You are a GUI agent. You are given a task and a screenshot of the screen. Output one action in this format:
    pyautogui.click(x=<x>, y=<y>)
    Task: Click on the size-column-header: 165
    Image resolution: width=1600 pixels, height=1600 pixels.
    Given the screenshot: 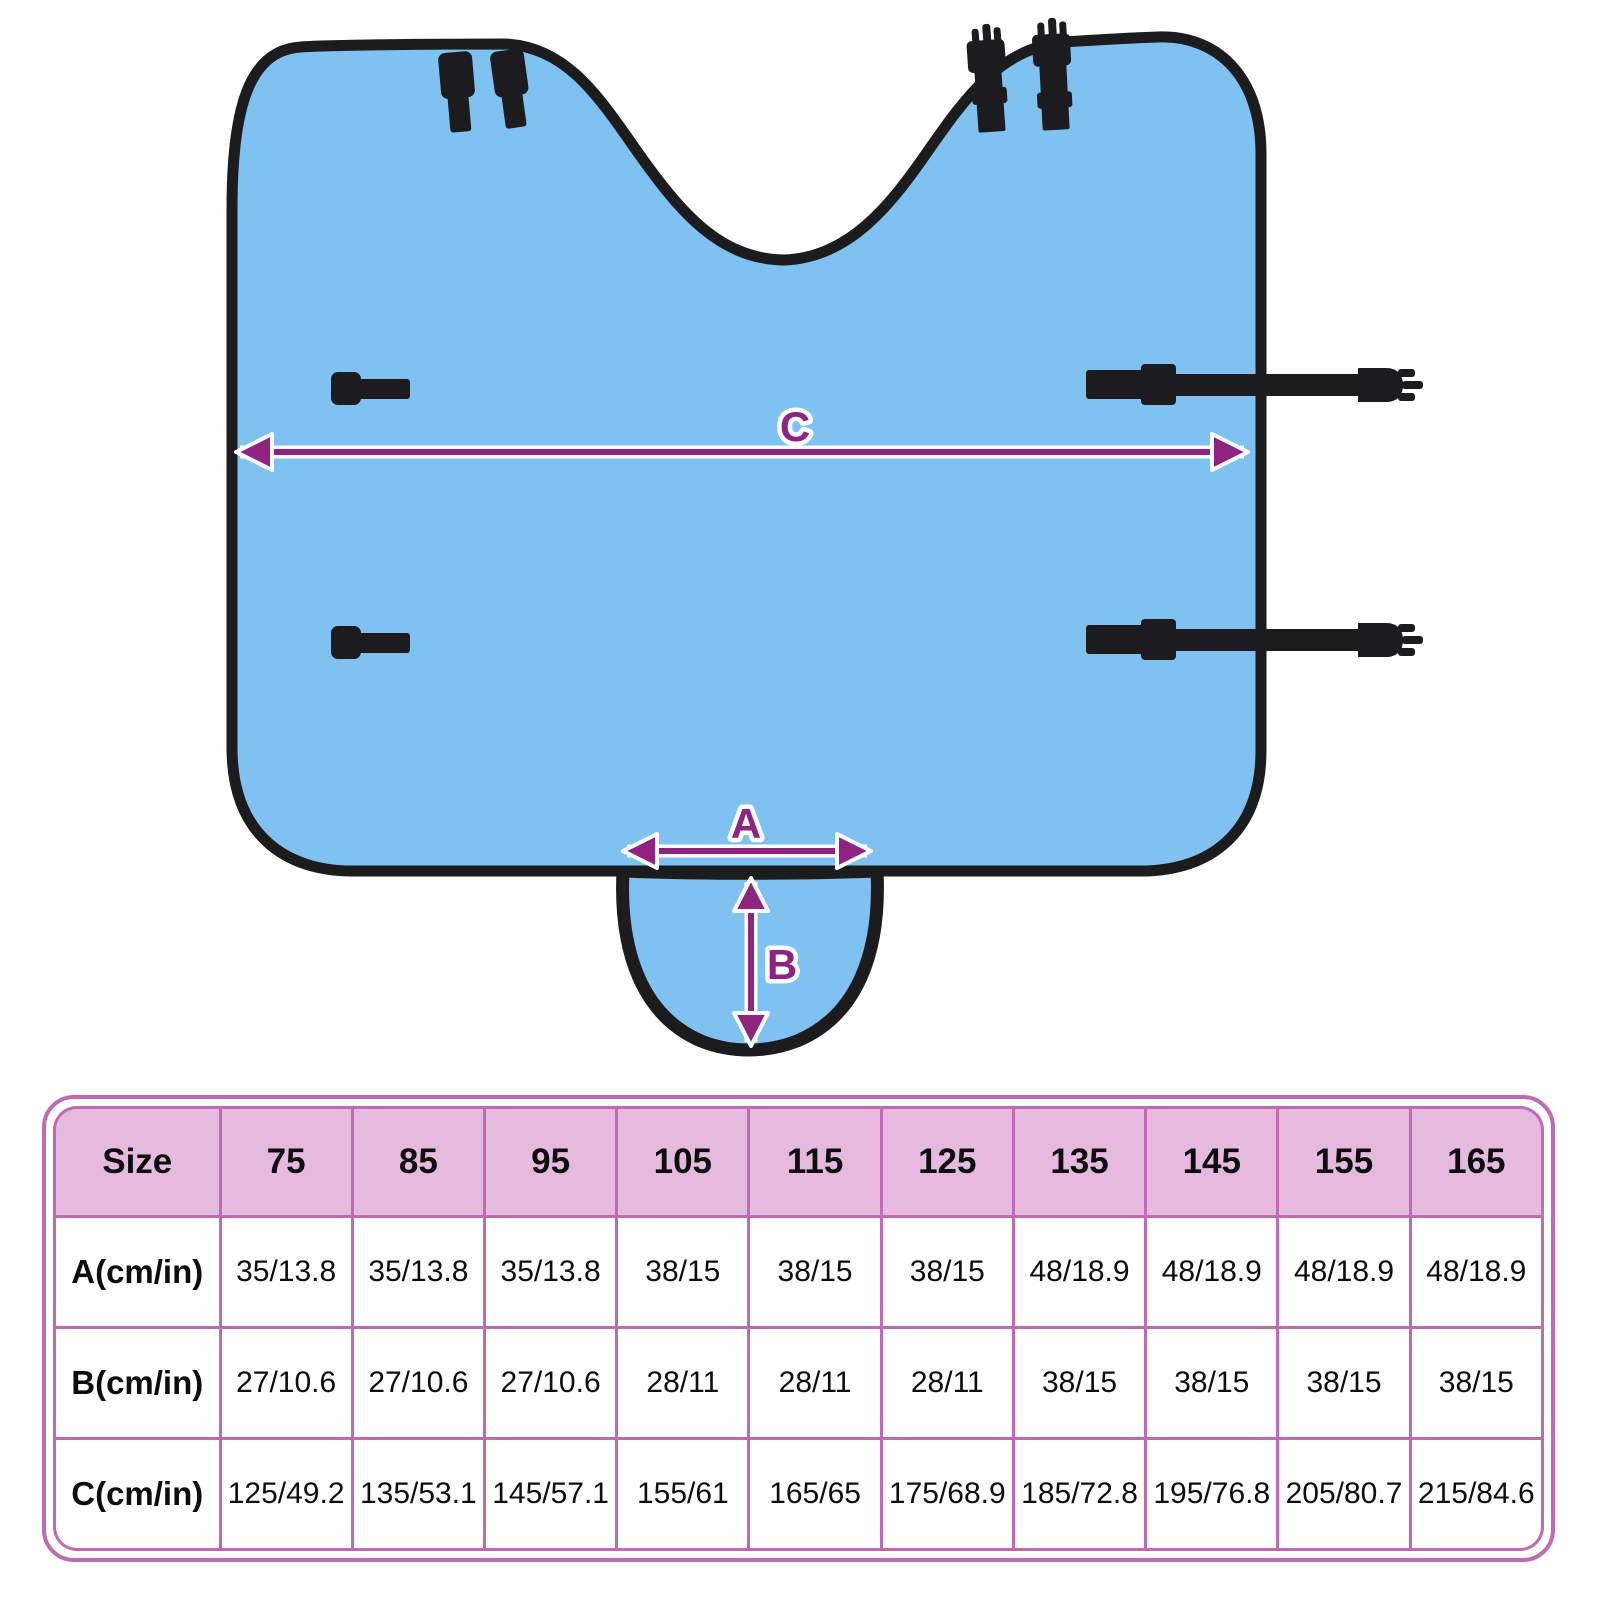 What is the action you would take?
    pyautogui.click(x=1477, y=1162)
    